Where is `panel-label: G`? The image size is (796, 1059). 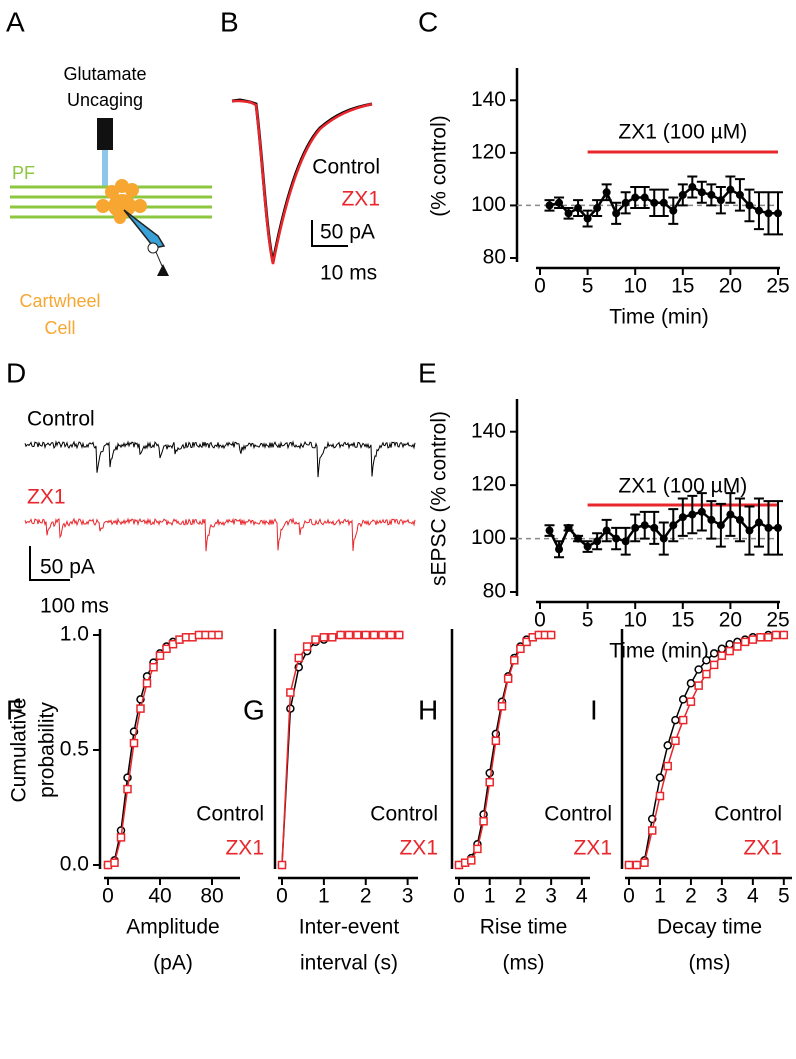 panel-label: G is located at coordinates (254, 709).